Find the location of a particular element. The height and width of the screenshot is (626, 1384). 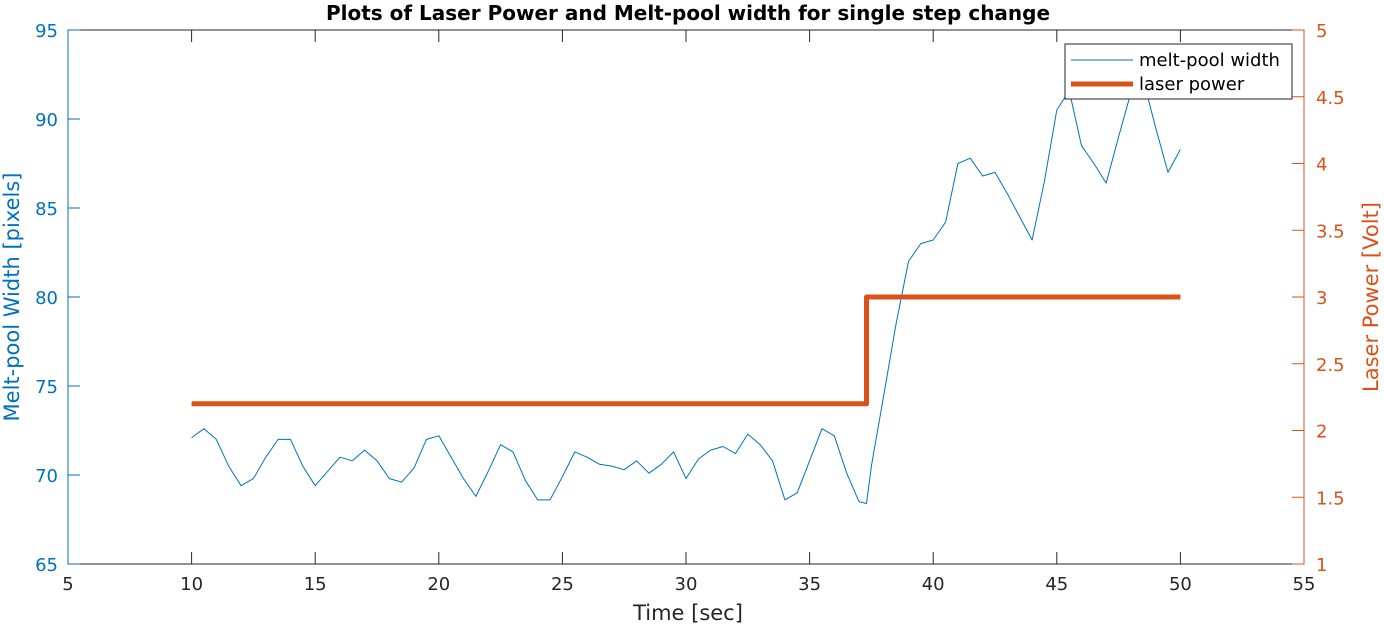

x-tick-label: 40 is located at coordinates (933, 584).